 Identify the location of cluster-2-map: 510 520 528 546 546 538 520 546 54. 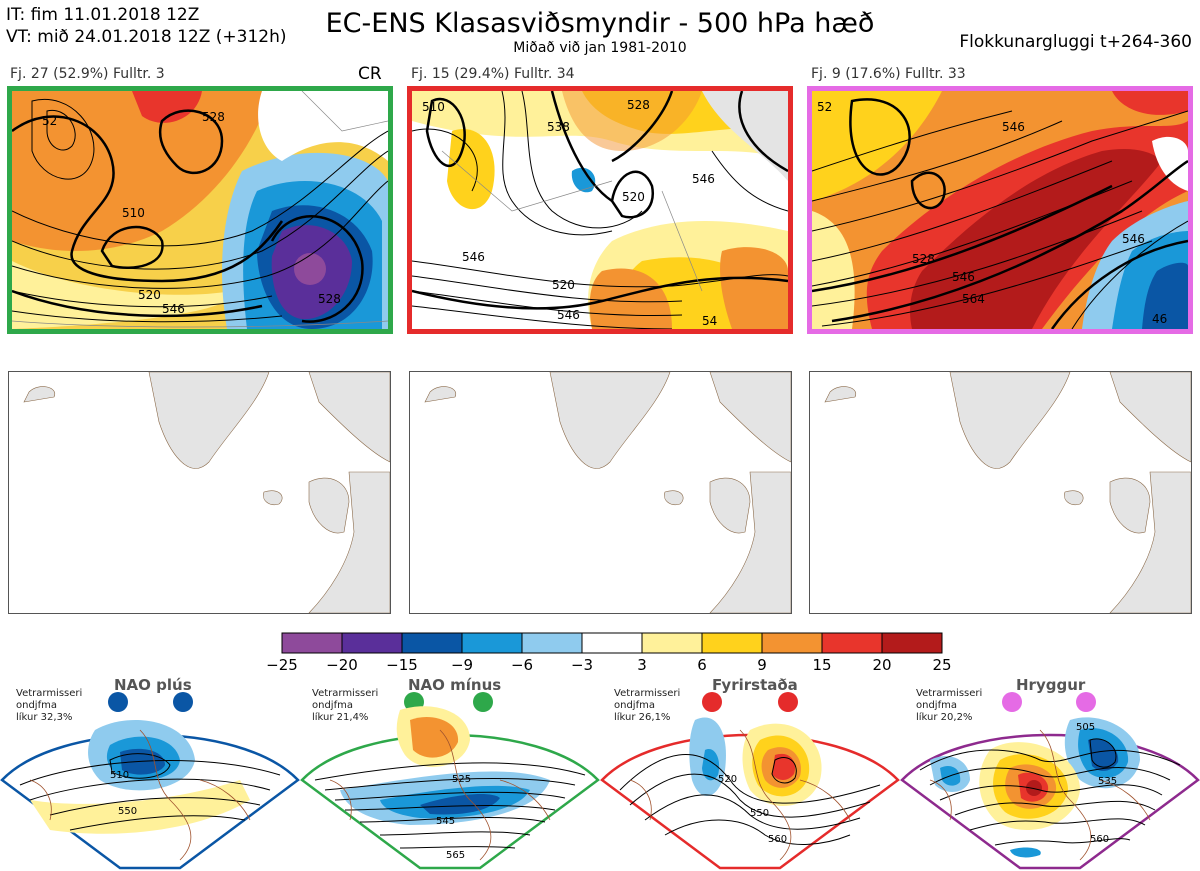
(600, 210).